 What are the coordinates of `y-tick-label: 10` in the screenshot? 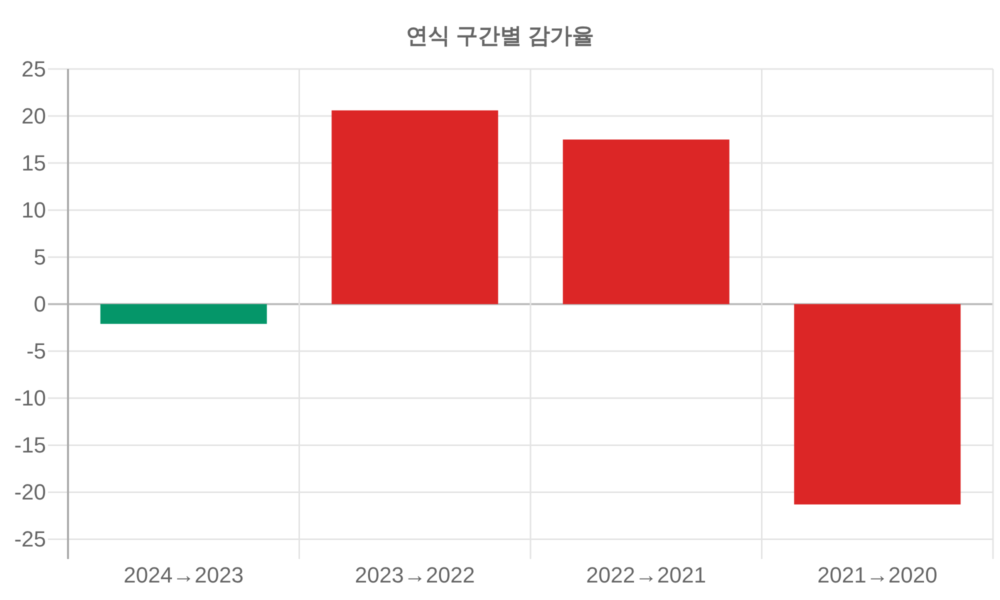 It's located at (34, 210).